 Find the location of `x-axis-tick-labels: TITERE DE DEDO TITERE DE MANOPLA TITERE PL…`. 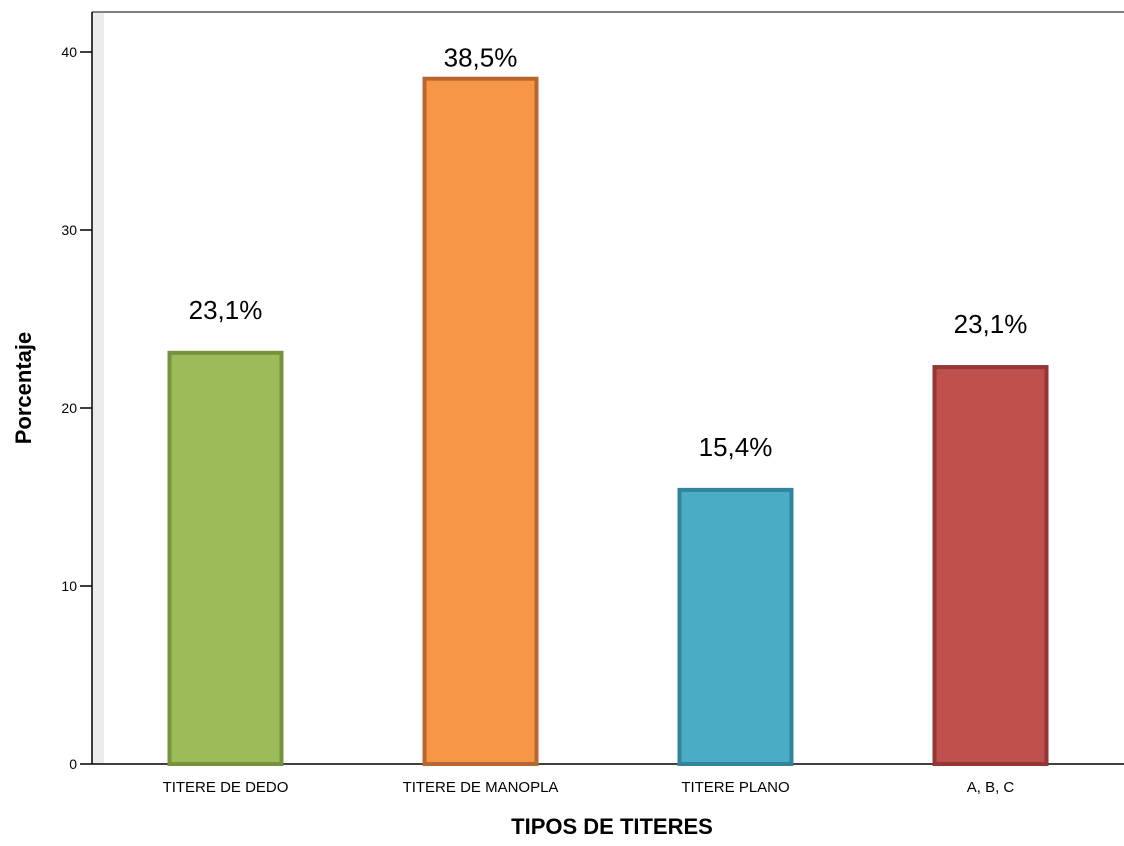

x-axis-tick-labels: TITERE DE DEDO TITERE DE MANOPLA TITERE PL… is located at coordinates (589, 787).